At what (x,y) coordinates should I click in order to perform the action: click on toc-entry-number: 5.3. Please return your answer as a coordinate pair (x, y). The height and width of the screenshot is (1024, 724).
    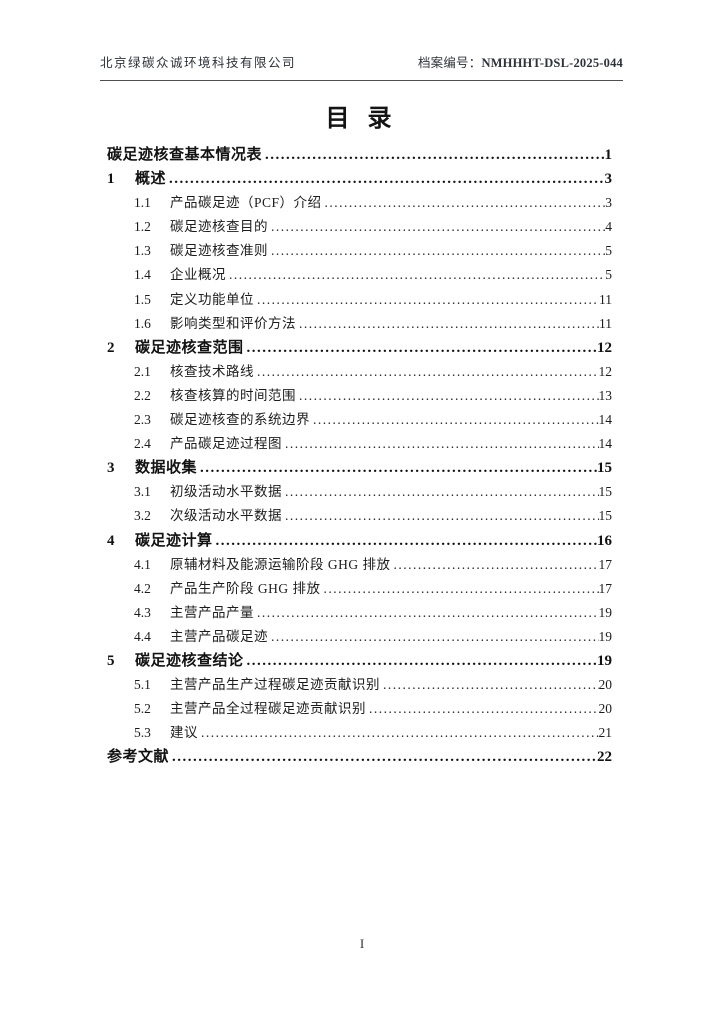
    Looking at the image, I should click on (142, 733).